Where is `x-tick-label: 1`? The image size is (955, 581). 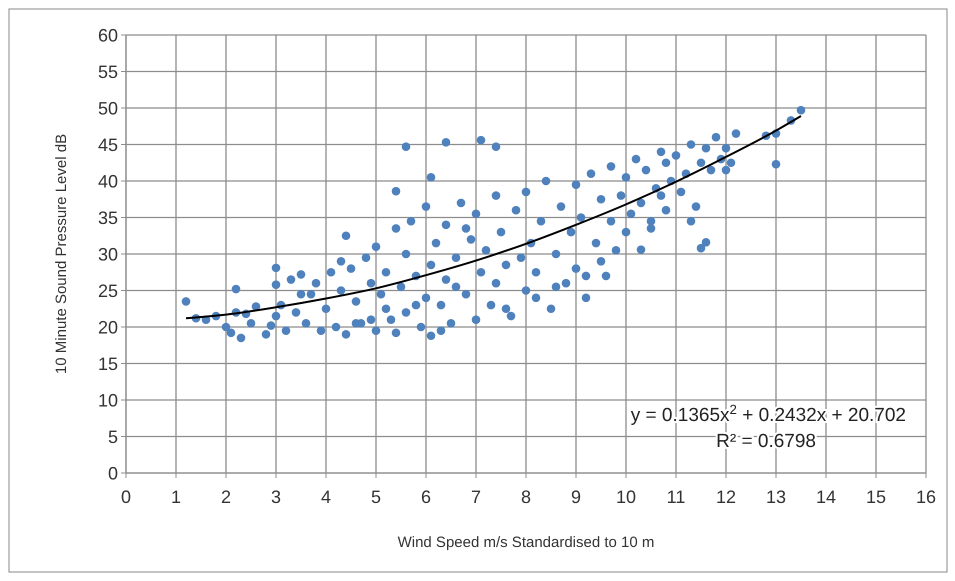
x-tick-label: 1 is located at coordinates (176, 497).